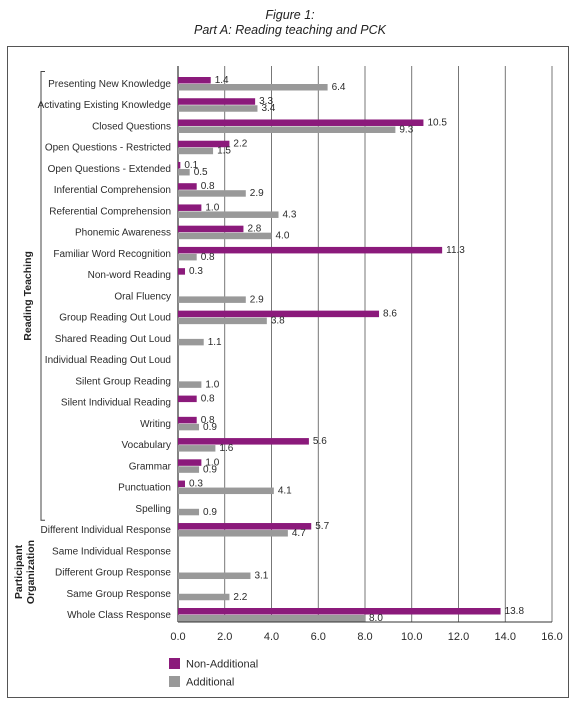  What do you see at coordinates (109, 169) in the screenshot?
I see `category-label: Open Questions - Extended` at bounding box center [109, 169].